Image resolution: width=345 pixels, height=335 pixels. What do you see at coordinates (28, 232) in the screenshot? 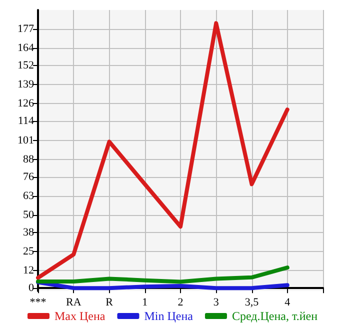
I see `y-tick-label: 38` at bounding box center [28, 232].